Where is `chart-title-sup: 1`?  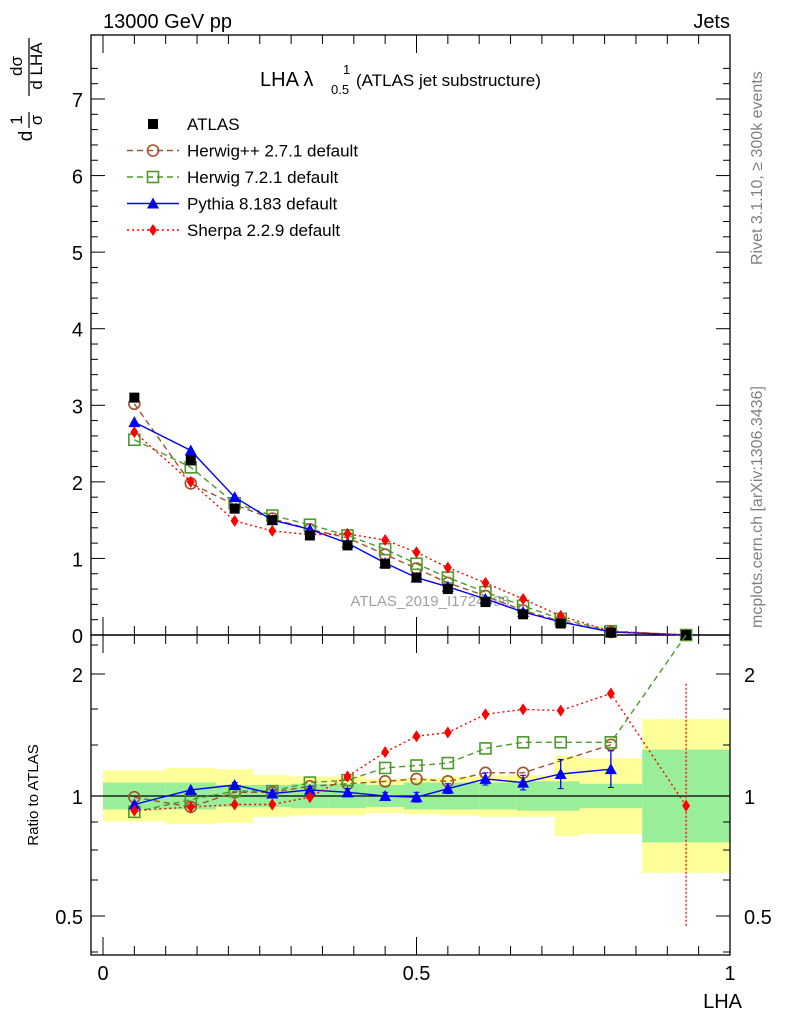
chart-title-sup: 1 is located at coordinates (346, 69).